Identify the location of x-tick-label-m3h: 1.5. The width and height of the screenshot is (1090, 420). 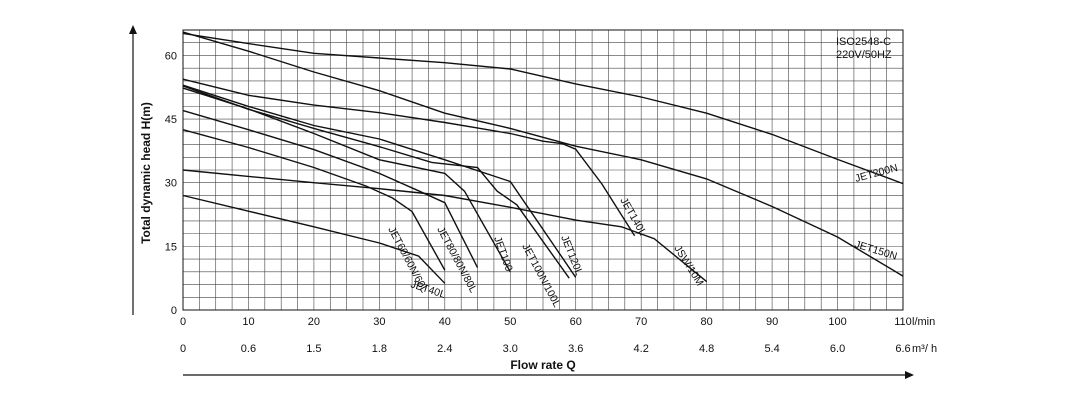
(313, 349).